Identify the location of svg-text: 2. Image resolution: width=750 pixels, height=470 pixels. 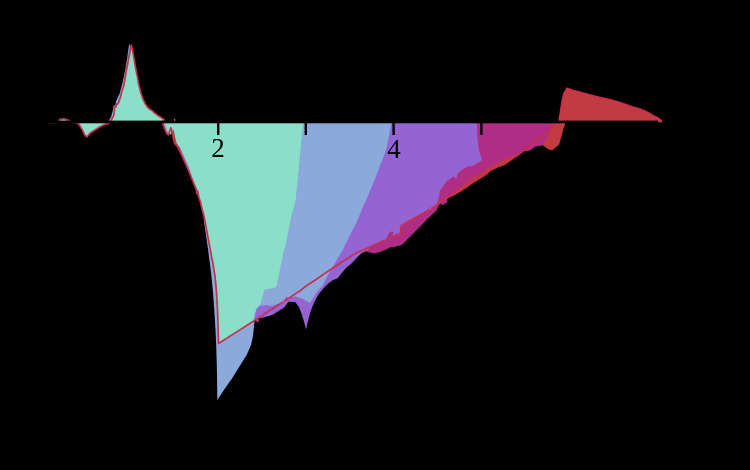
(218, 148).